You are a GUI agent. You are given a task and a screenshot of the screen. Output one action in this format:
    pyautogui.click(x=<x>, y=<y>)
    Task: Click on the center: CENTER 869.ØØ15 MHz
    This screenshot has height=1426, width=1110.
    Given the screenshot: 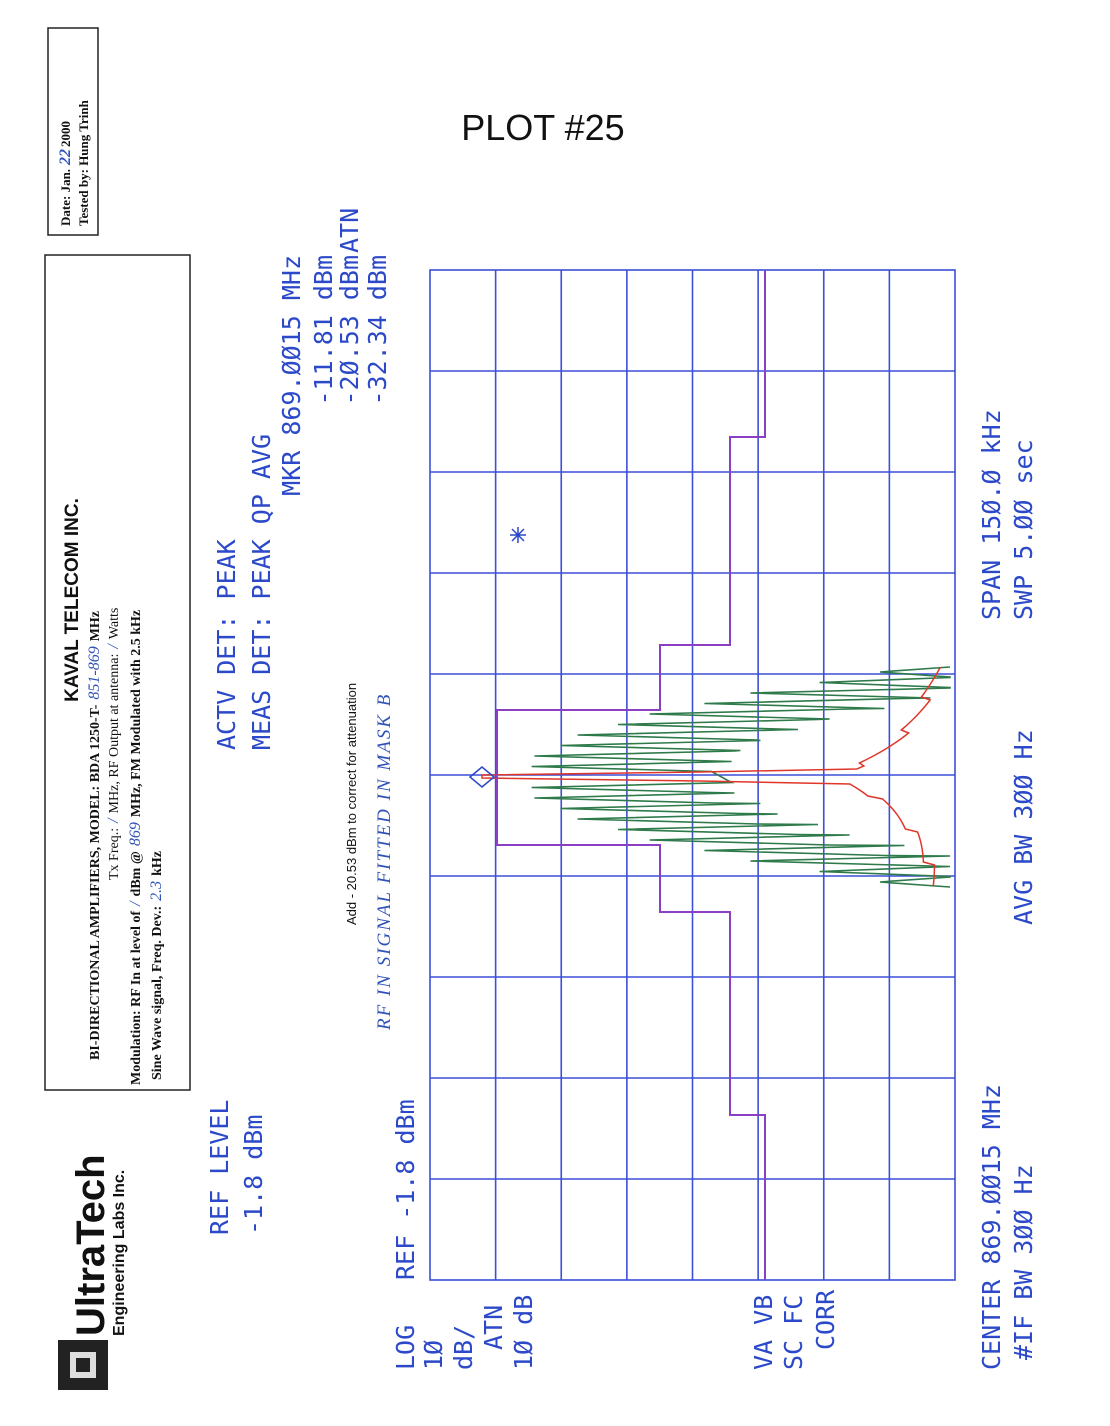 What is the action you would take?
    pyautogui.click(x=991, y=1227)
    